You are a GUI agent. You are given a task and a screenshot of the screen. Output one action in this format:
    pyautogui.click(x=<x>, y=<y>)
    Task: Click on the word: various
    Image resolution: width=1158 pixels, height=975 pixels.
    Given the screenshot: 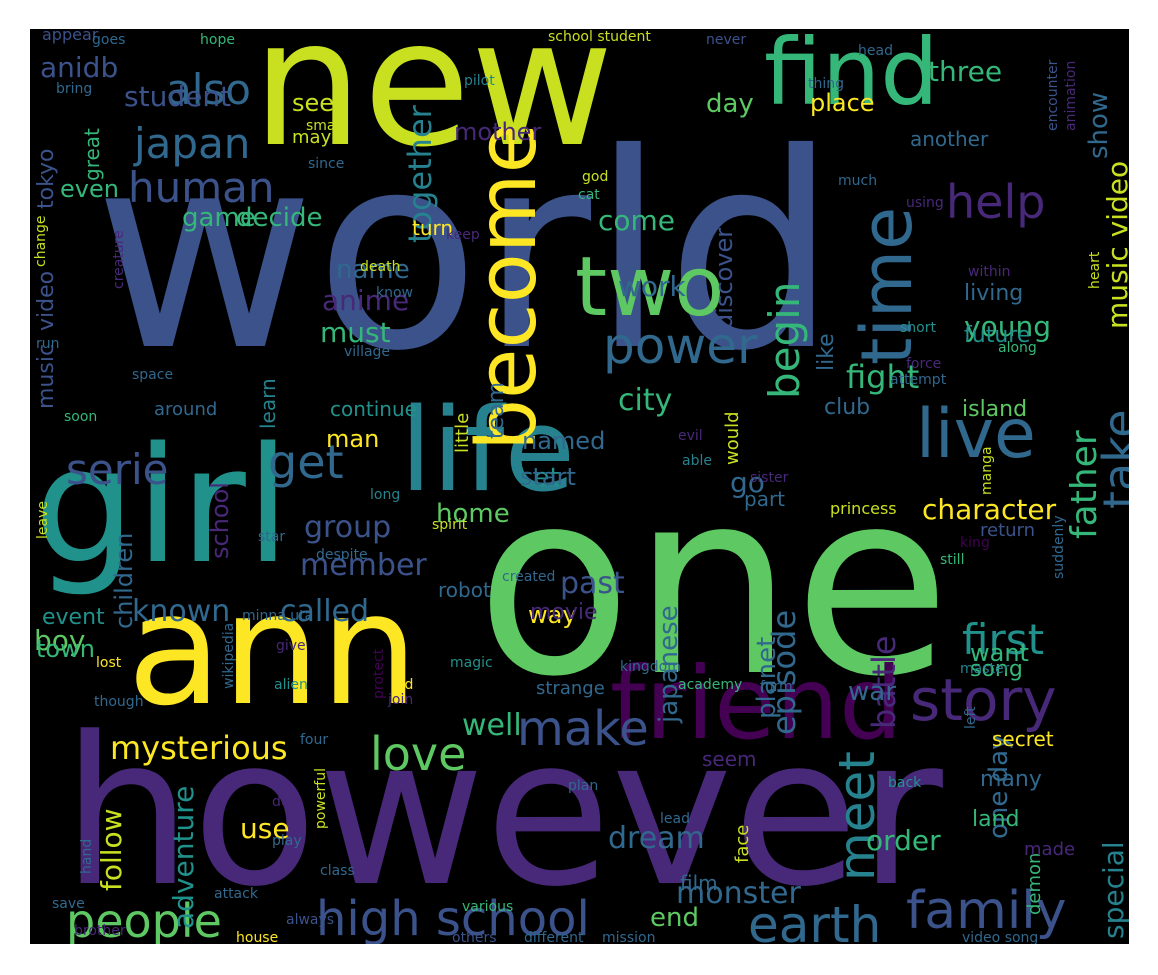 What is the action you would take?
    pyautogui.click(x=488, y=907)
    